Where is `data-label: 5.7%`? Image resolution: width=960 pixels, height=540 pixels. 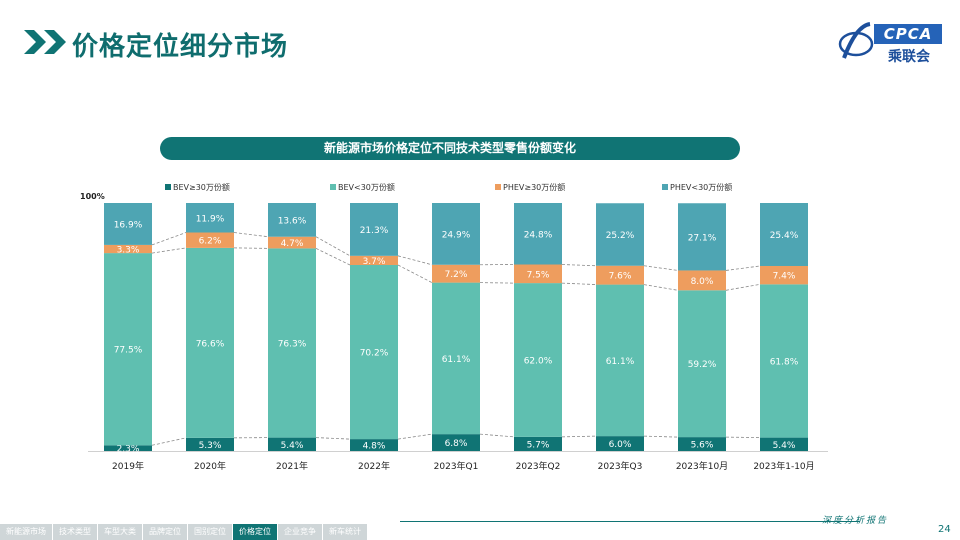 data-label: 5.7% is located at coordinates (538, 445).